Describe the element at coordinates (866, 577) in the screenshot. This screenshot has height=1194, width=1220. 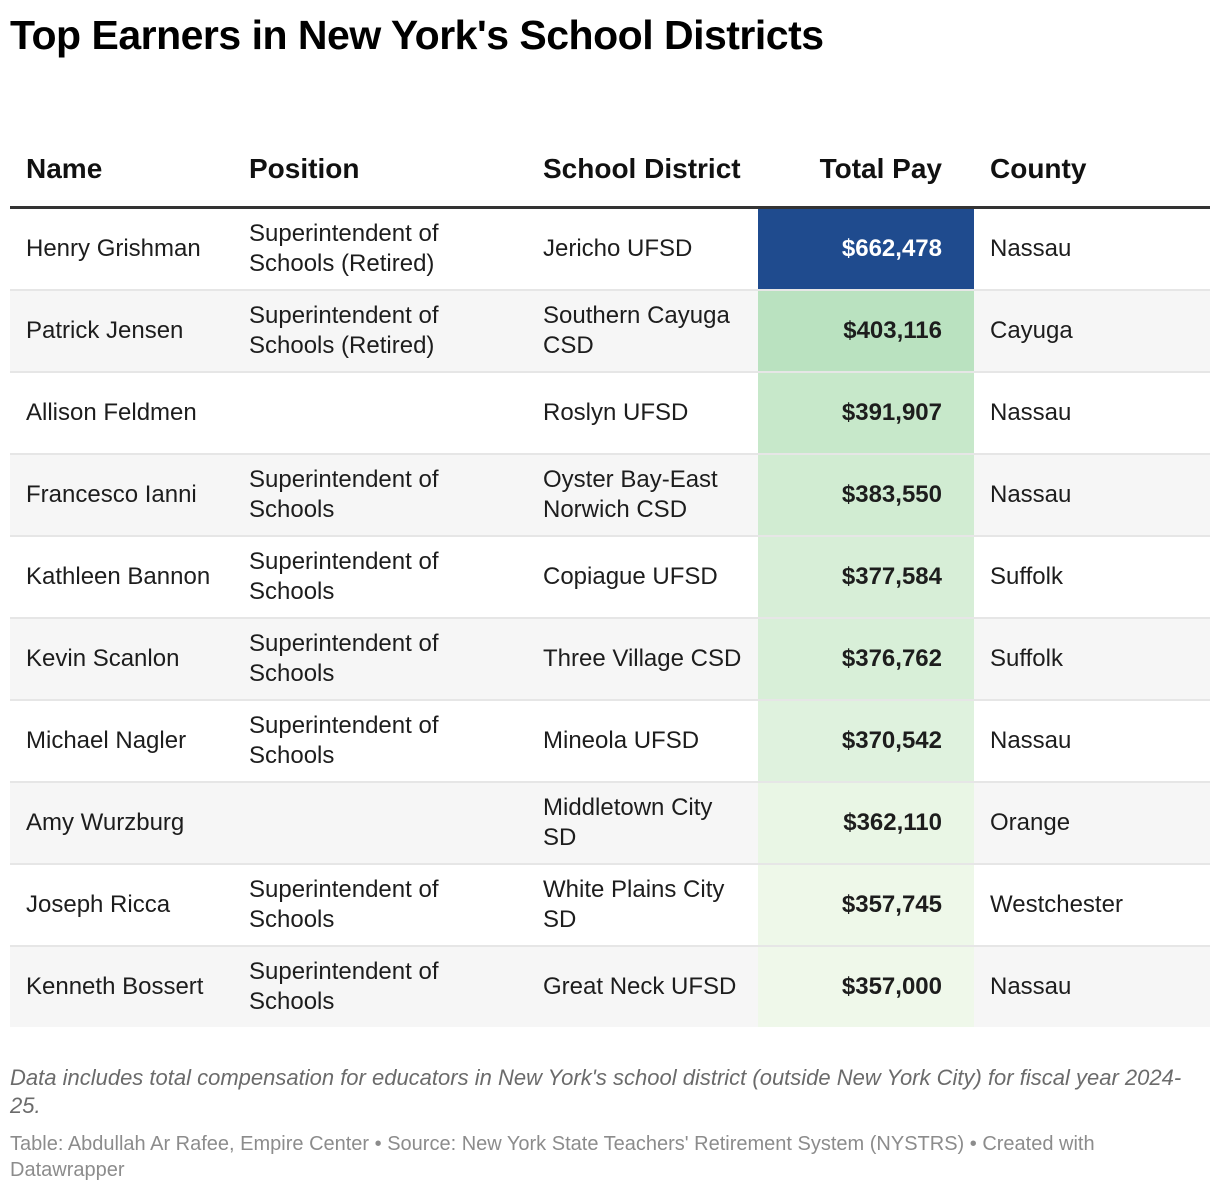
I see `cell-total-pay: $377,584` at that location.